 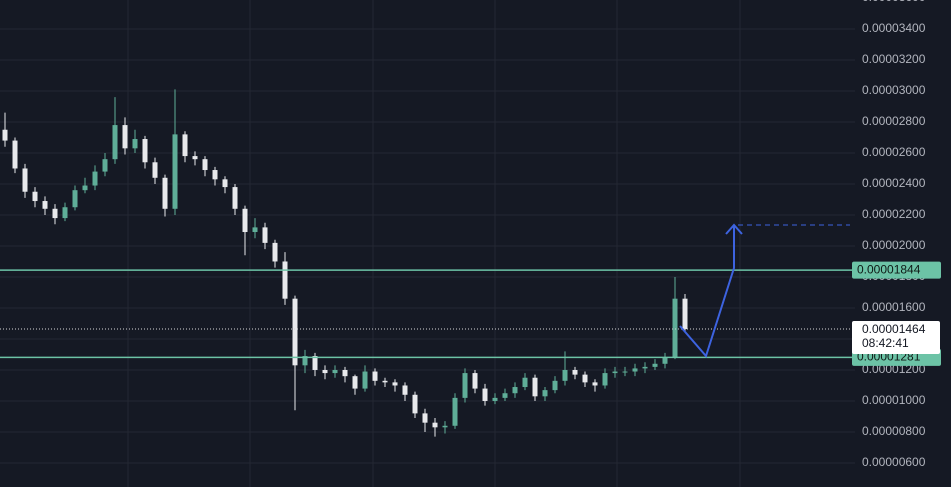 What do you see at coordinates (894, 307) in the screenshot?
I see `y-tick-label: 0.00001600` at bounding box center [894, 307].